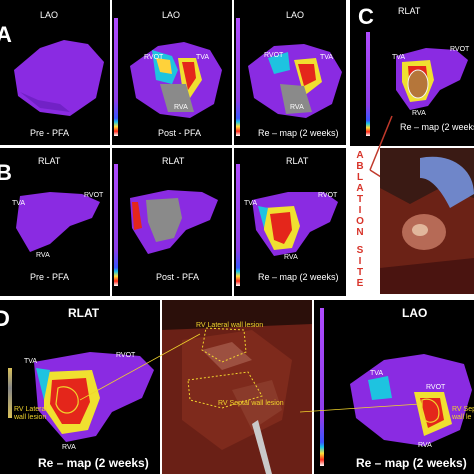 The width and height of the screenshot is (474, 474). I want to click on panel-c-map: C RLAT TVA RVOT RVA Re – map (2 weeks), so click(412, 73).